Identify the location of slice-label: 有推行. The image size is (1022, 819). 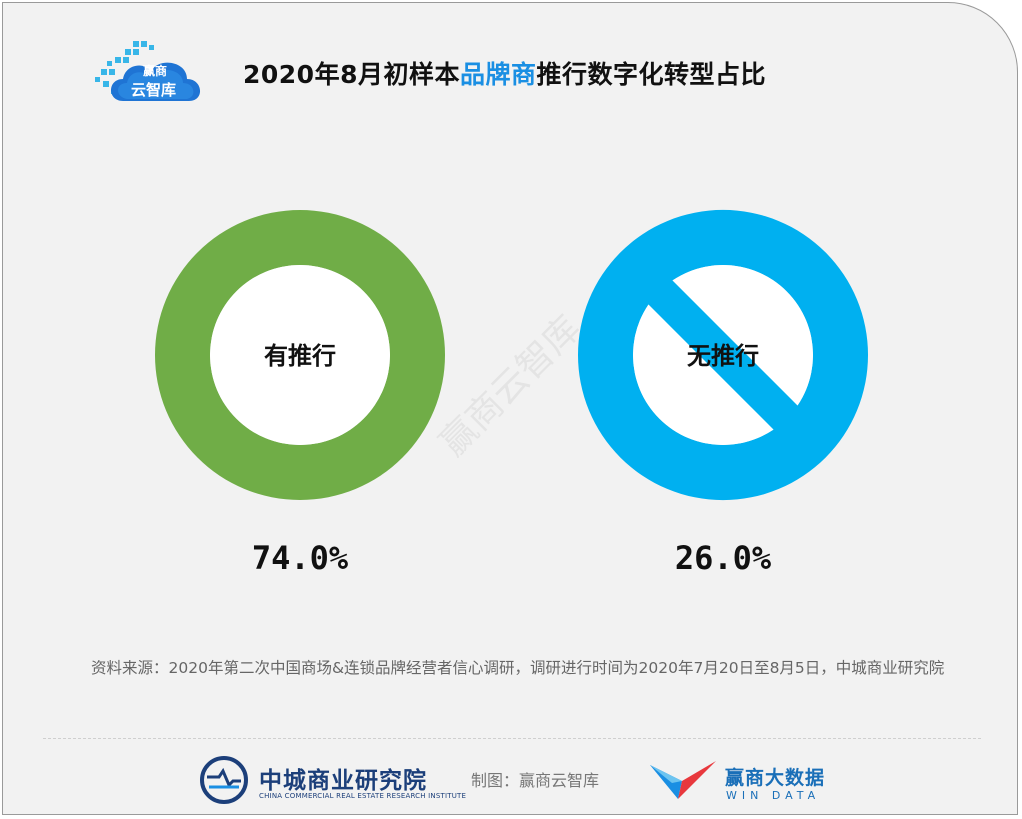
(300, 356).